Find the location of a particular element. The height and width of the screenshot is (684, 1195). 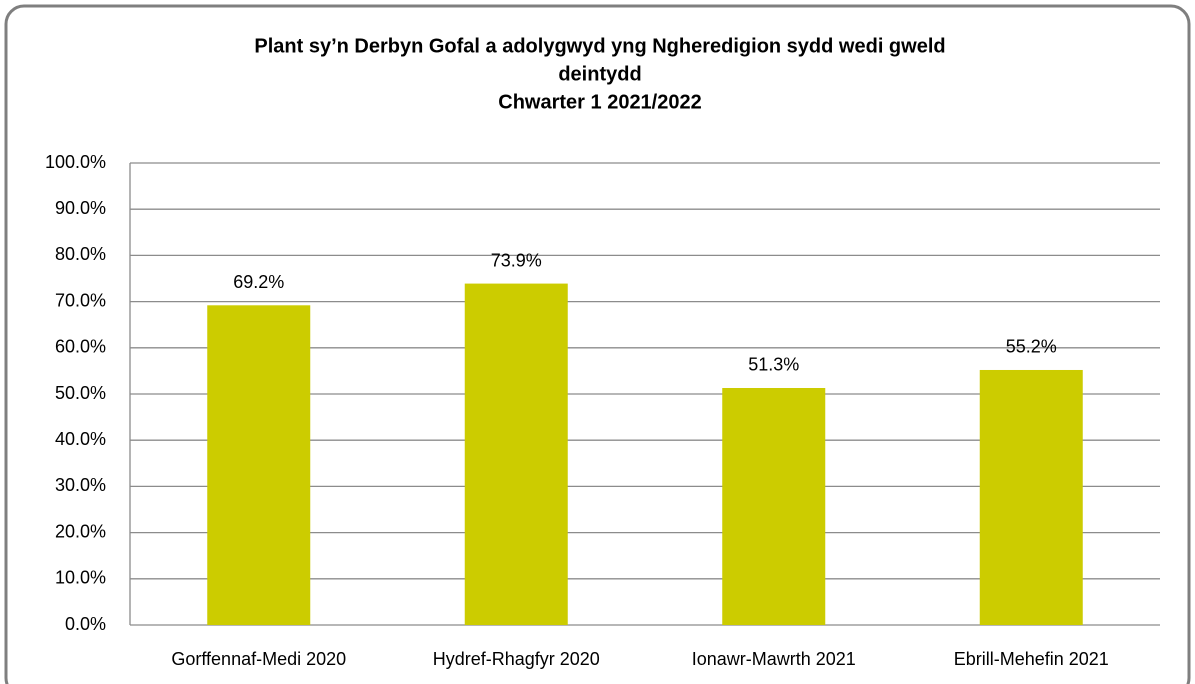

x-tick-label: Gorffennaf-Medi 2020 is located at coordinates (258, 659).